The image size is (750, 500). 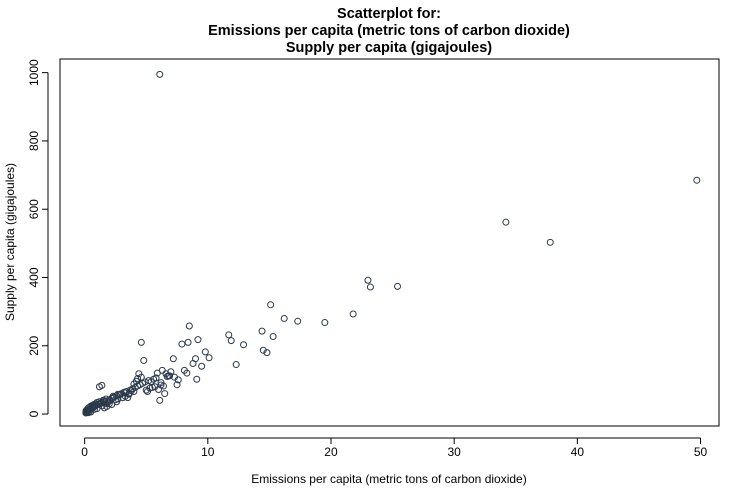 What do you see at coordinates (84, 452) in the screenshot?
I see `x-tick-label: 0` at bounding box center [84, 452].